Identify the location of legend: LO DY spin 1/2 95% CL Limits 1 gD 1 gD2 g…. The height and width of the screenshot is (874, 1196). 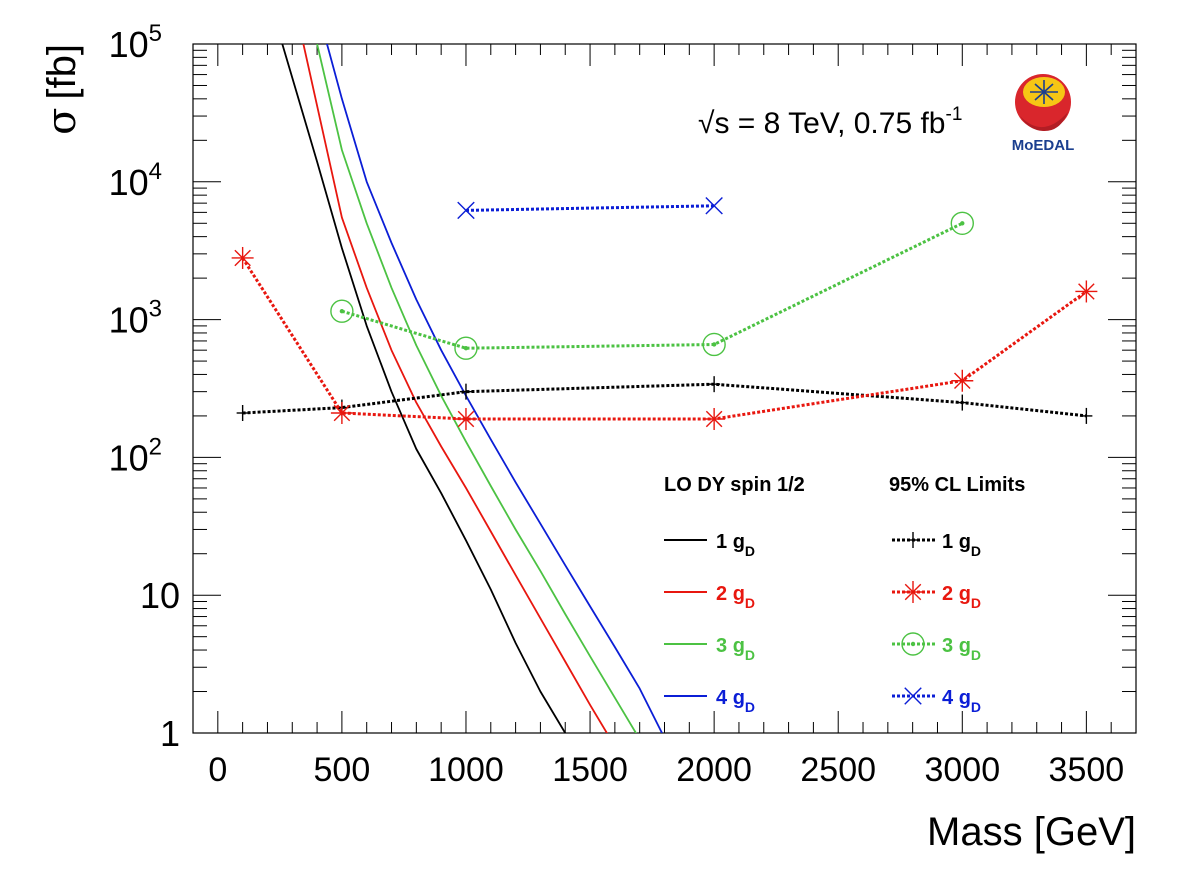
(844, 594).